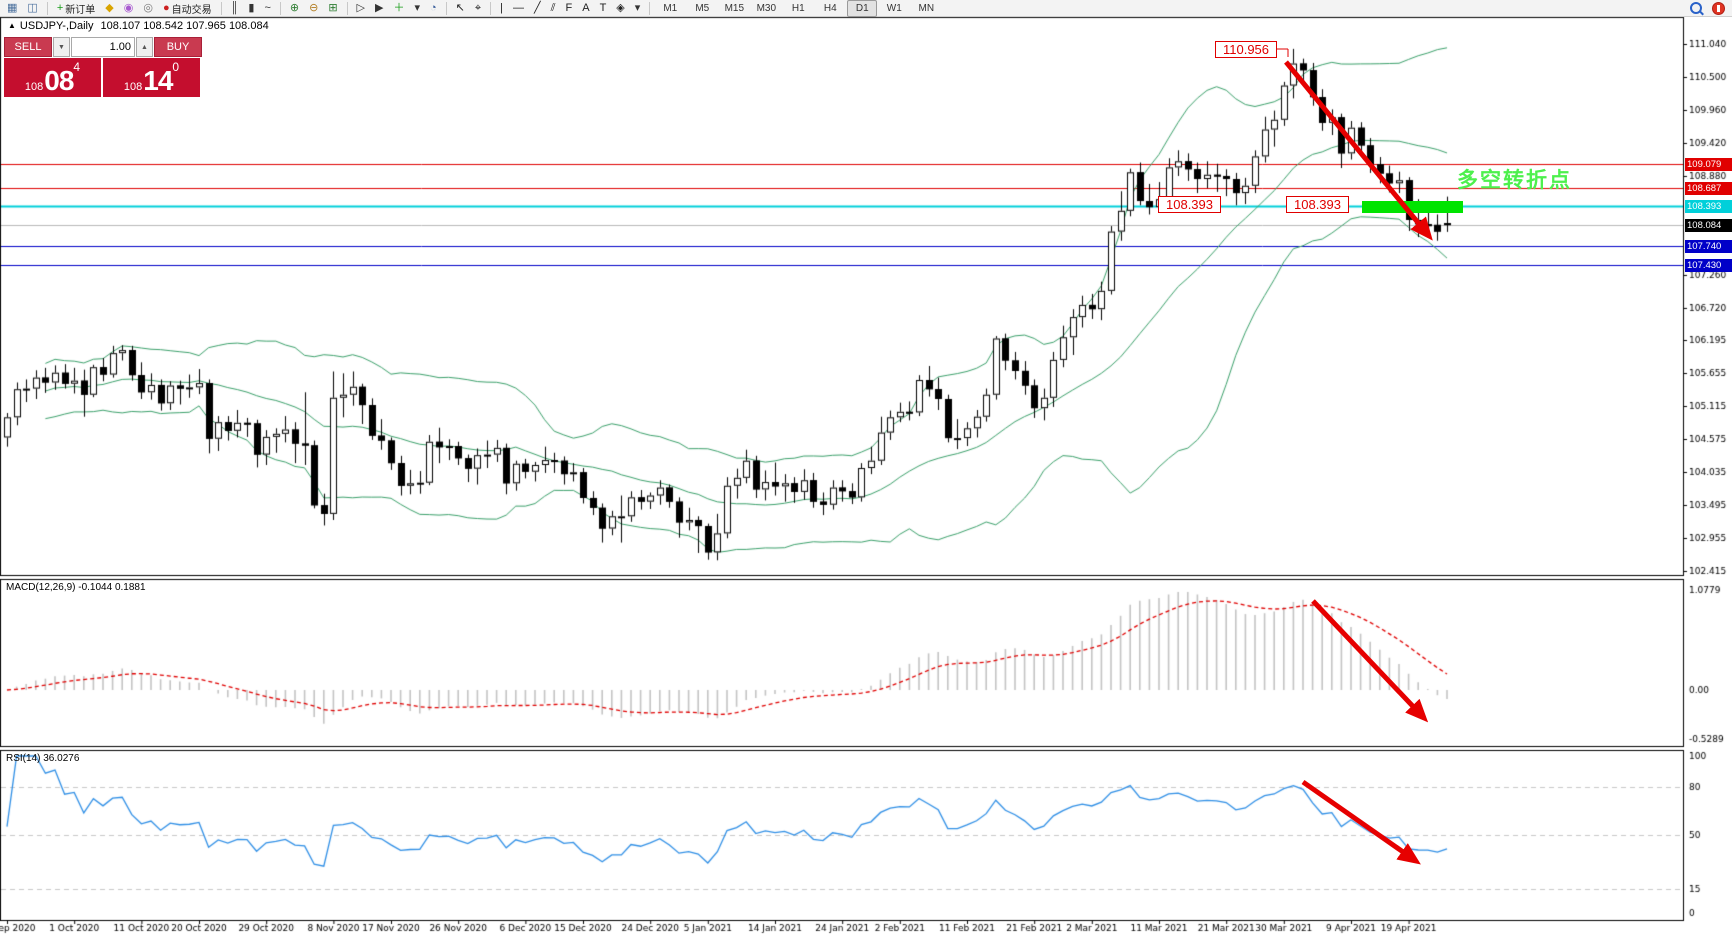 The height and width of the screenshot is (936, 1732). I want to click on price-badge: 108.084, so click(1708, 225).